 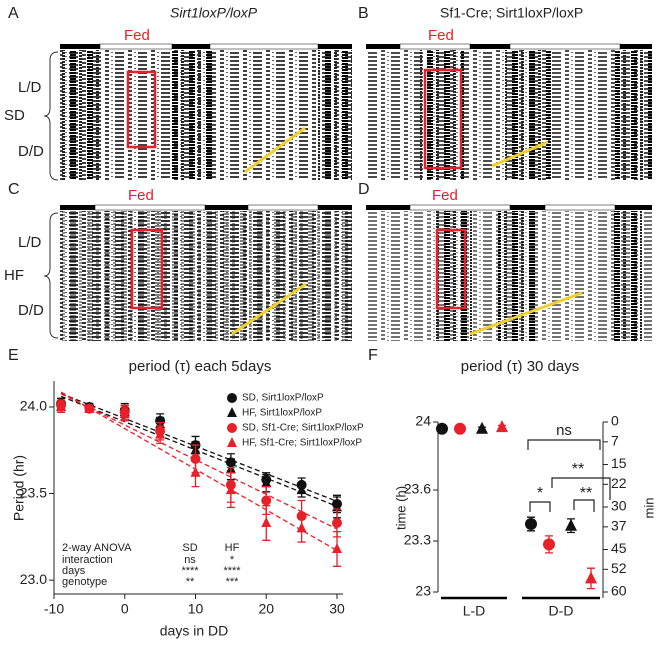 What do you see at coordinates (337, 609) in the screenshot?
I see `x-tick-label: 30` at bounding box center [337, 609].